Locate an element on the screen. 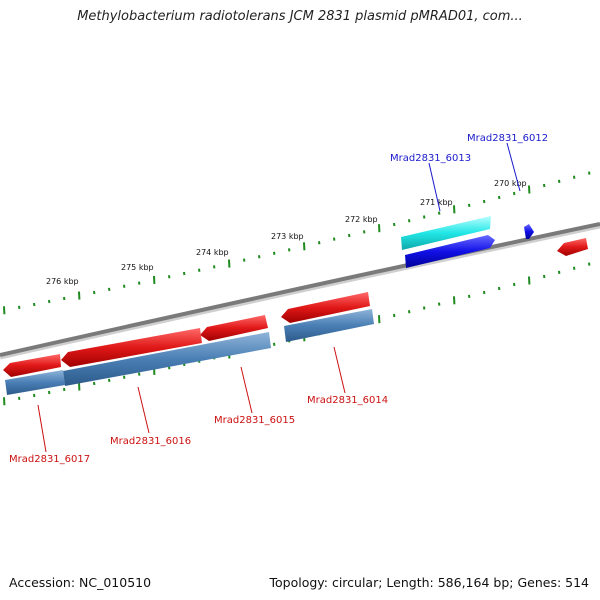 Image resolution: width=600 pixels, height=600 pixels. gene-label-6017: Mrad2831_6017 is located at coordinates (49, 459).